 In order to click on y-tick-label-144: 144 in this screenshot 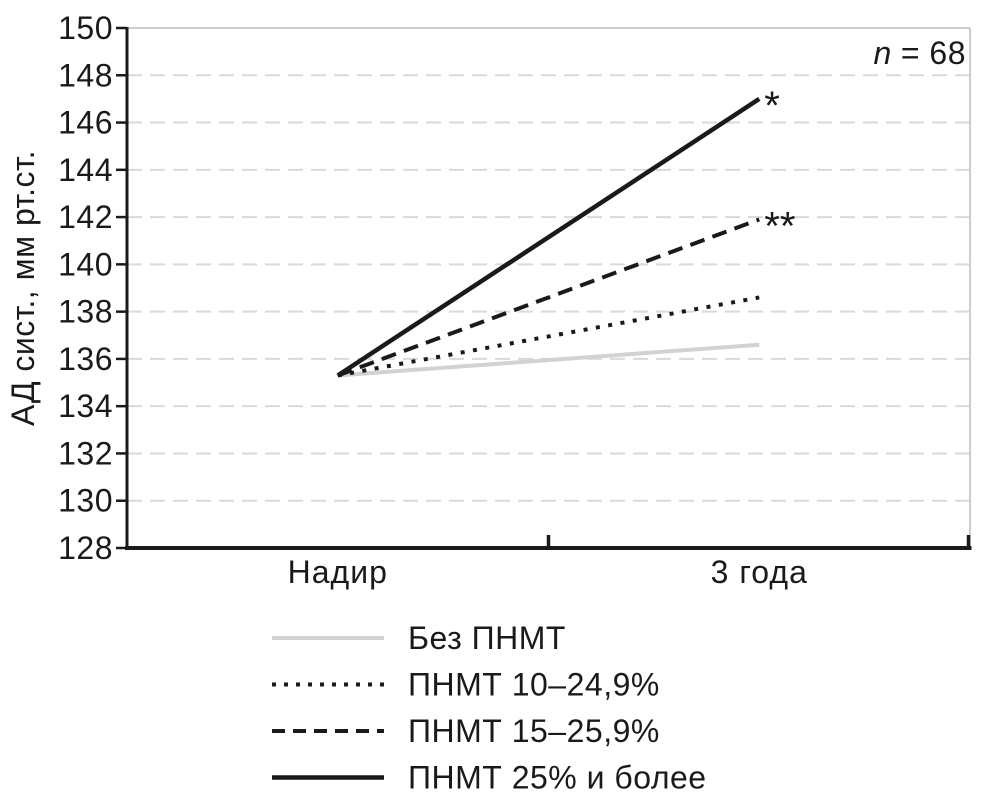, I will do `click(85, 170)`.